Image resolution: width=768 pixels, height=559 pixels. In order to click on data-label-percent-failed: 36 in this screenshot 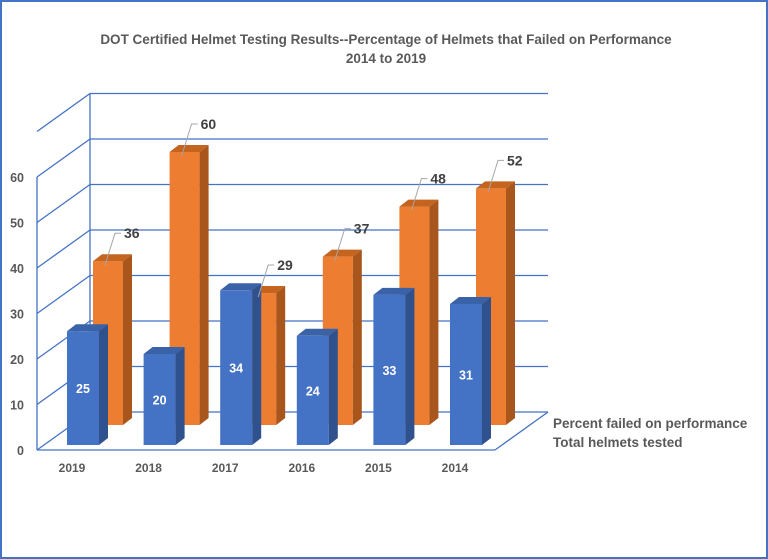, I will do `click(132, 233)`.